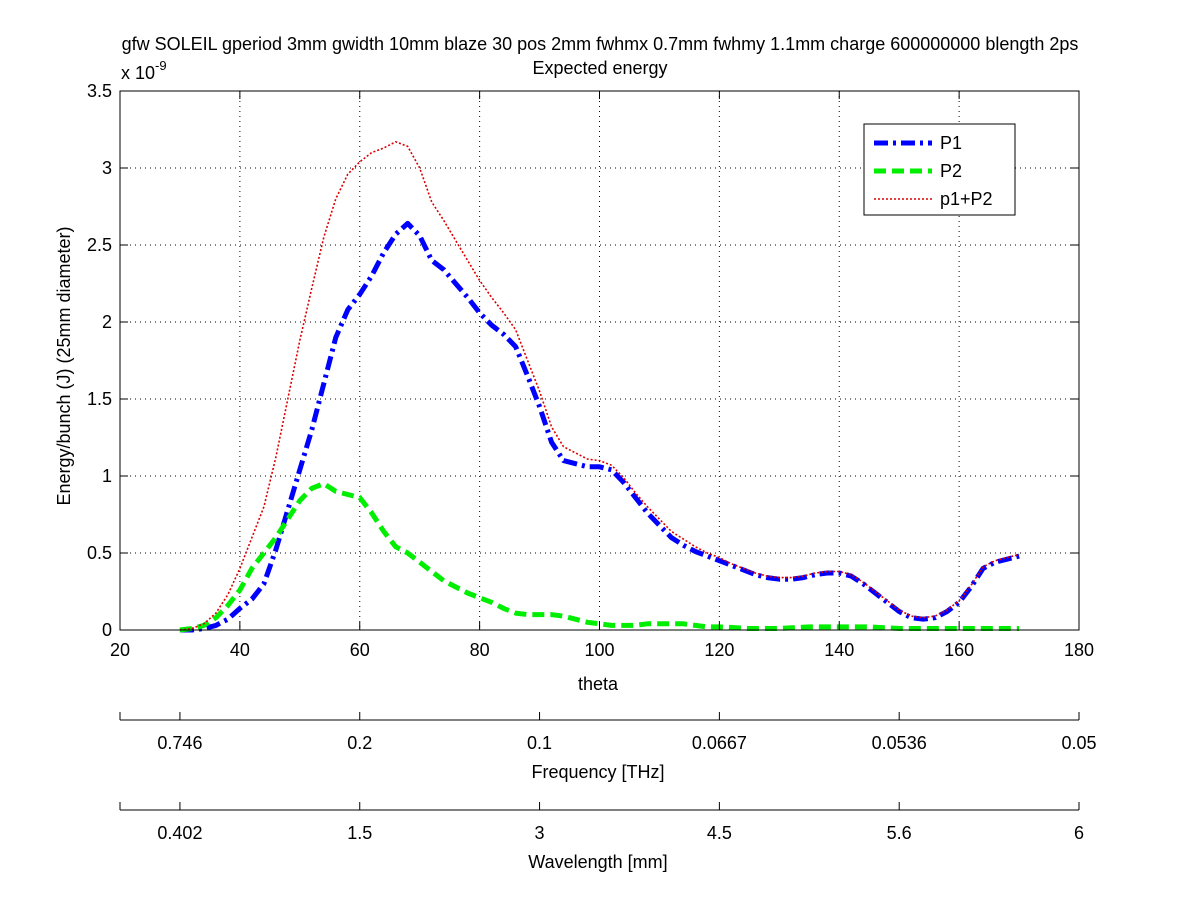  What do you see at coordinates (597, 862) in the screenshot?
I see `secondary-axis-label: Wavelength [mm]` at bounding box center [597, 862].